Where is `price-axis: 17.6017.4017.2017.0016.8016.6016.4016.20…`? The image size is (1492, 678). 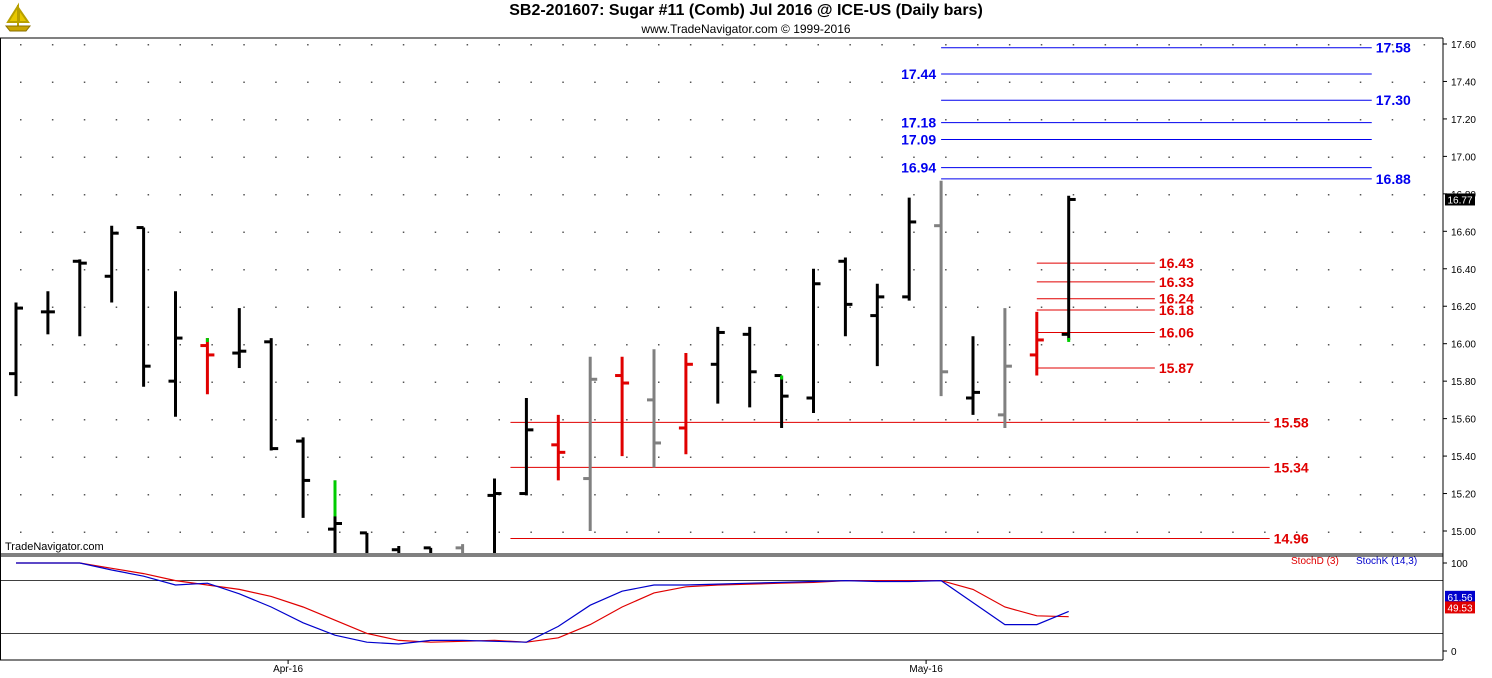
price-axis: 17.6017.4017.2017.0016.8016.6016.4016.20… is located at coordinates (1459, 289).